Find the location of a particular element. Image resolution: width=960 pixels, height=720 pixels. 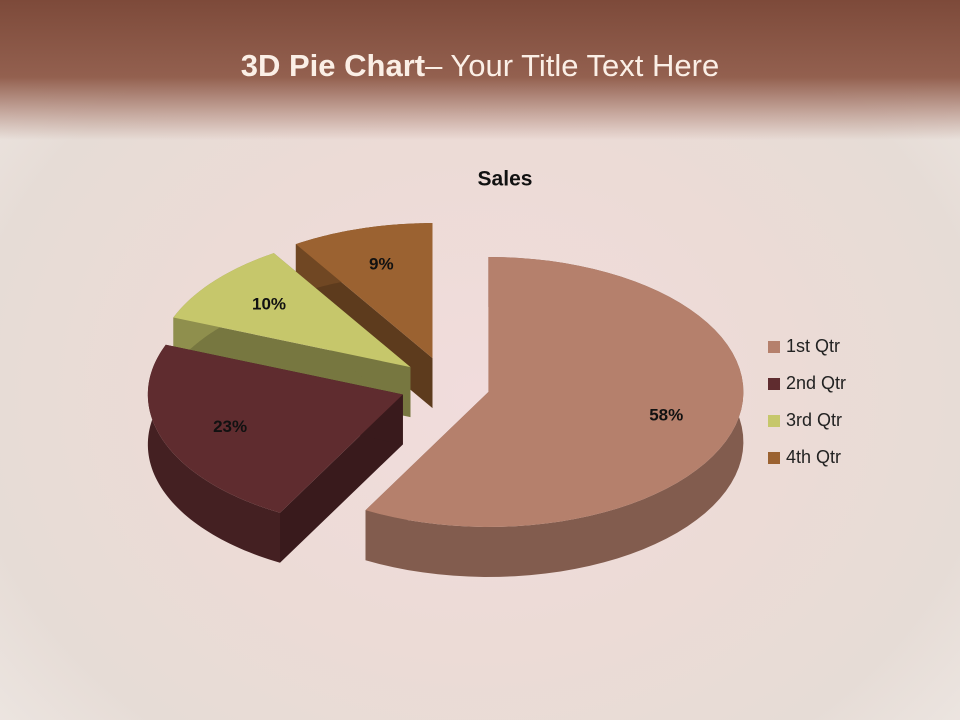

title-rest: – Your Title Text Here is located at coordinates (572, 65).